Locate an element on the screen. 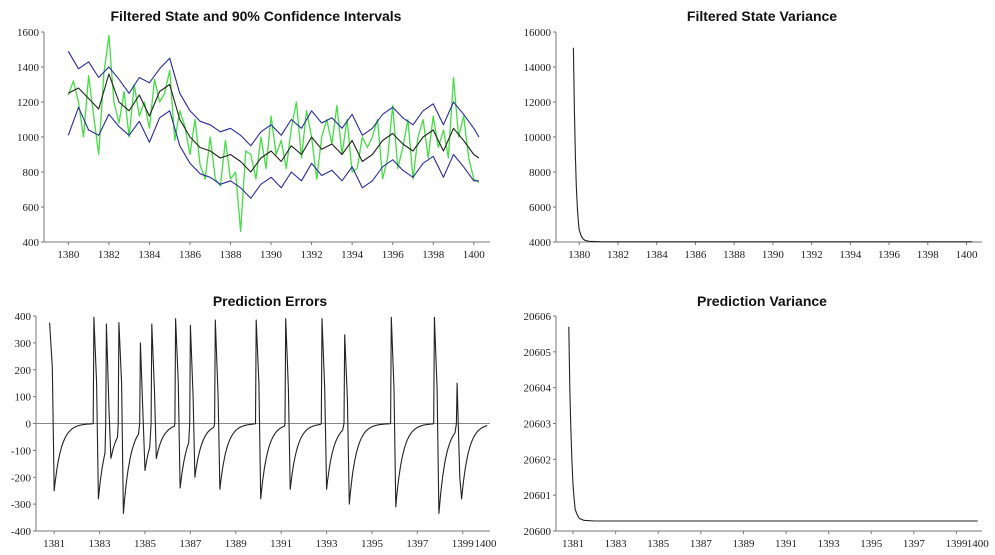 This screenshot has width=995, height=555. y-tick-label: -200 is located at coordinates (21, 478).